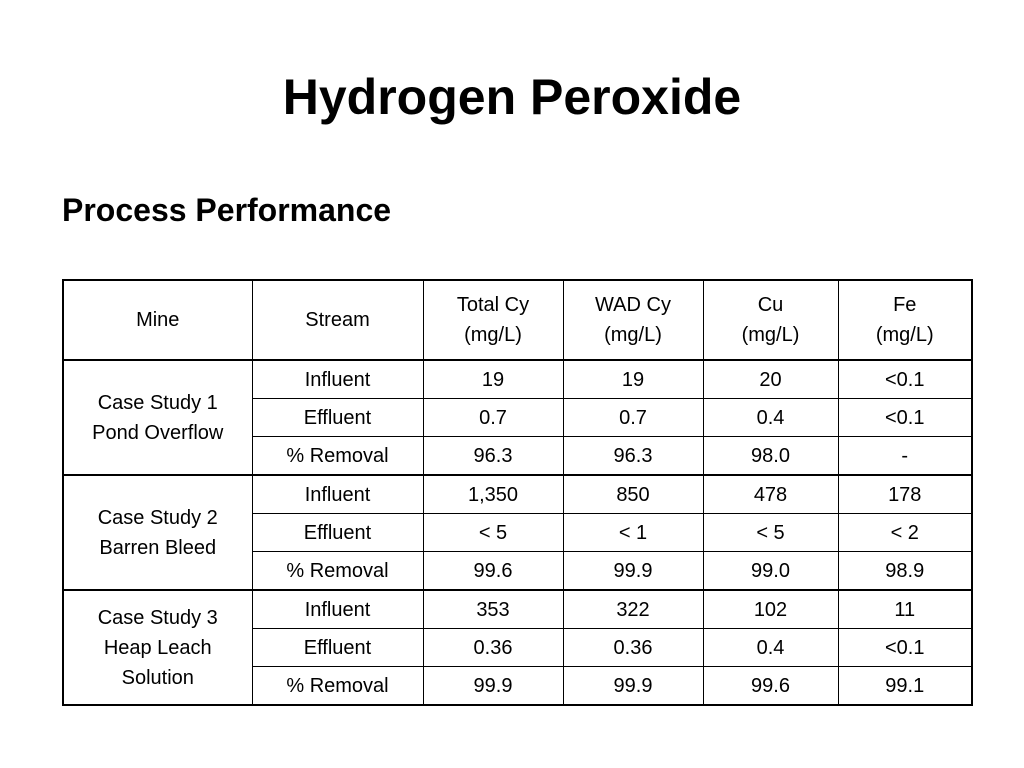 The width and height of the screenshot is (1024, 768). I want to click on value-cell: 850, so click(633, 494).